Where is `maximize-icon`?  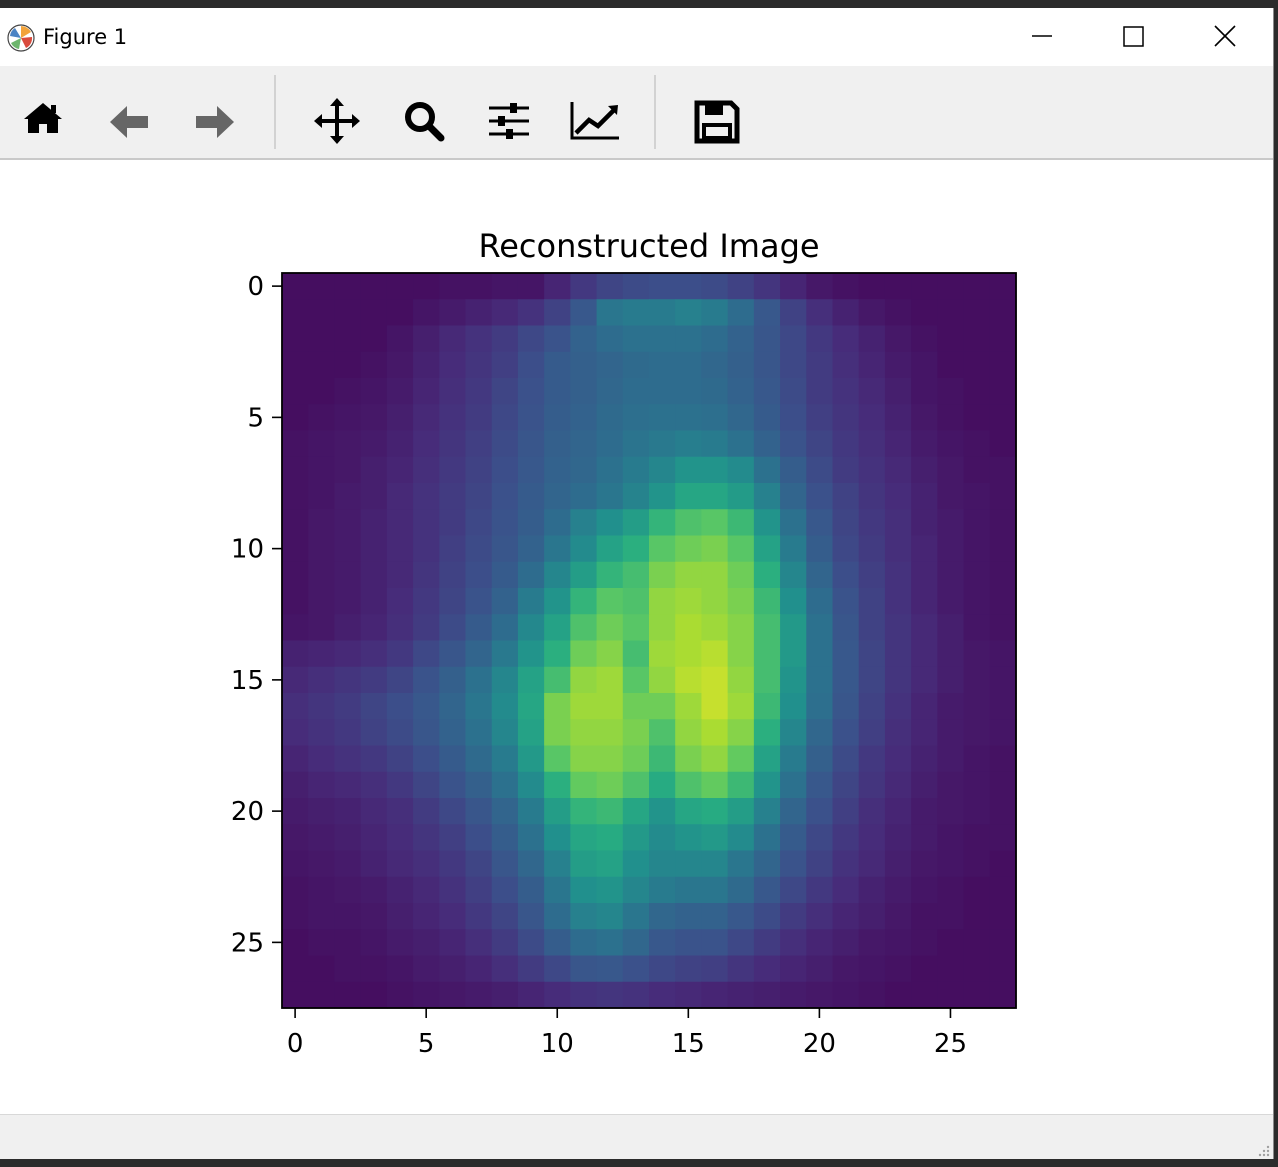 maximize-icon is located at coordinates (1133, 36).